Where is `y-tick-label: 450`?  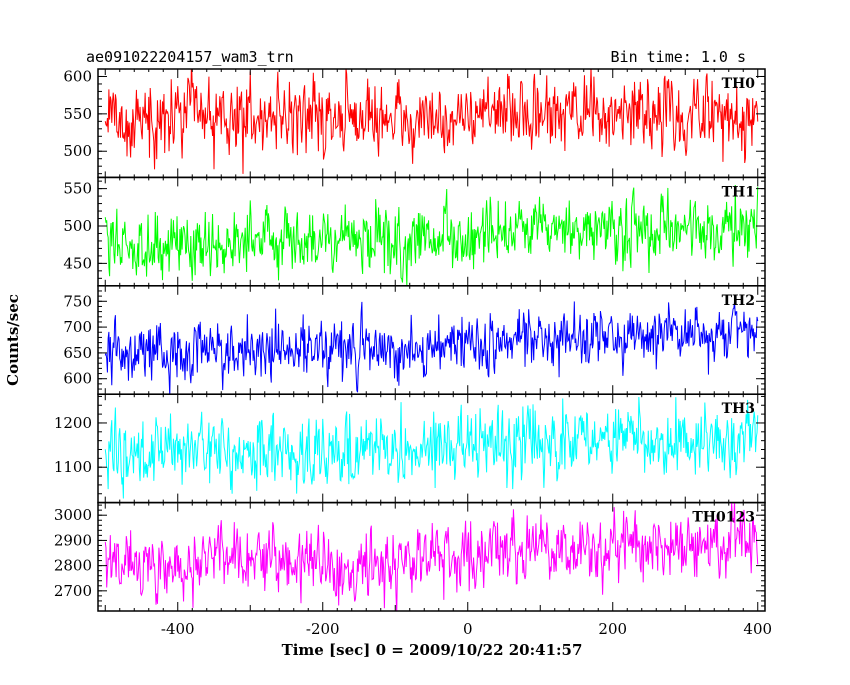
y-tick-label: 450 is located at coordinates (77, 263).